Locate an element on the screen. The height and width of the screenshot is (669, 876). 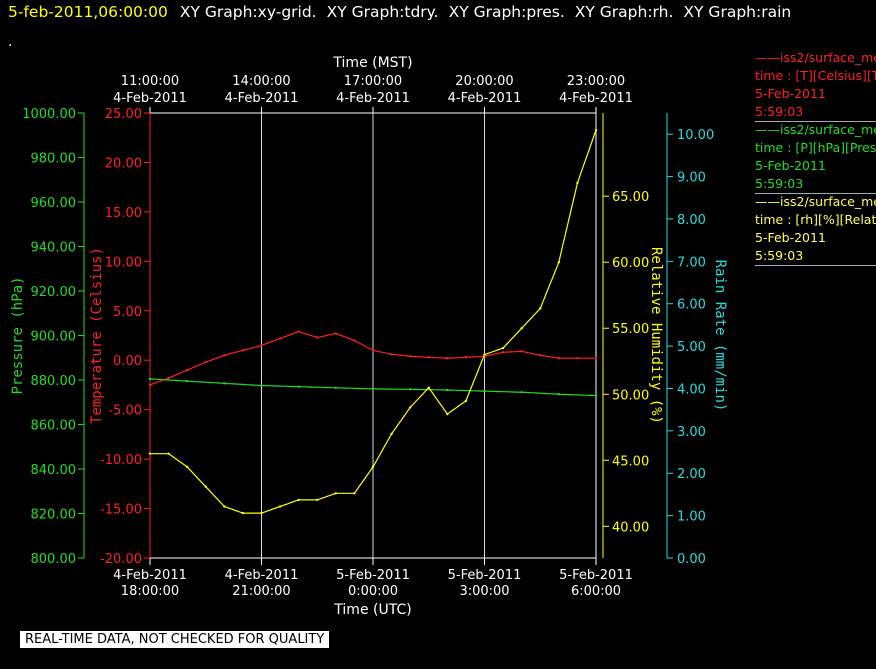
x-top-tick-time: 23:00:00 is located at coordinates (596, 81).